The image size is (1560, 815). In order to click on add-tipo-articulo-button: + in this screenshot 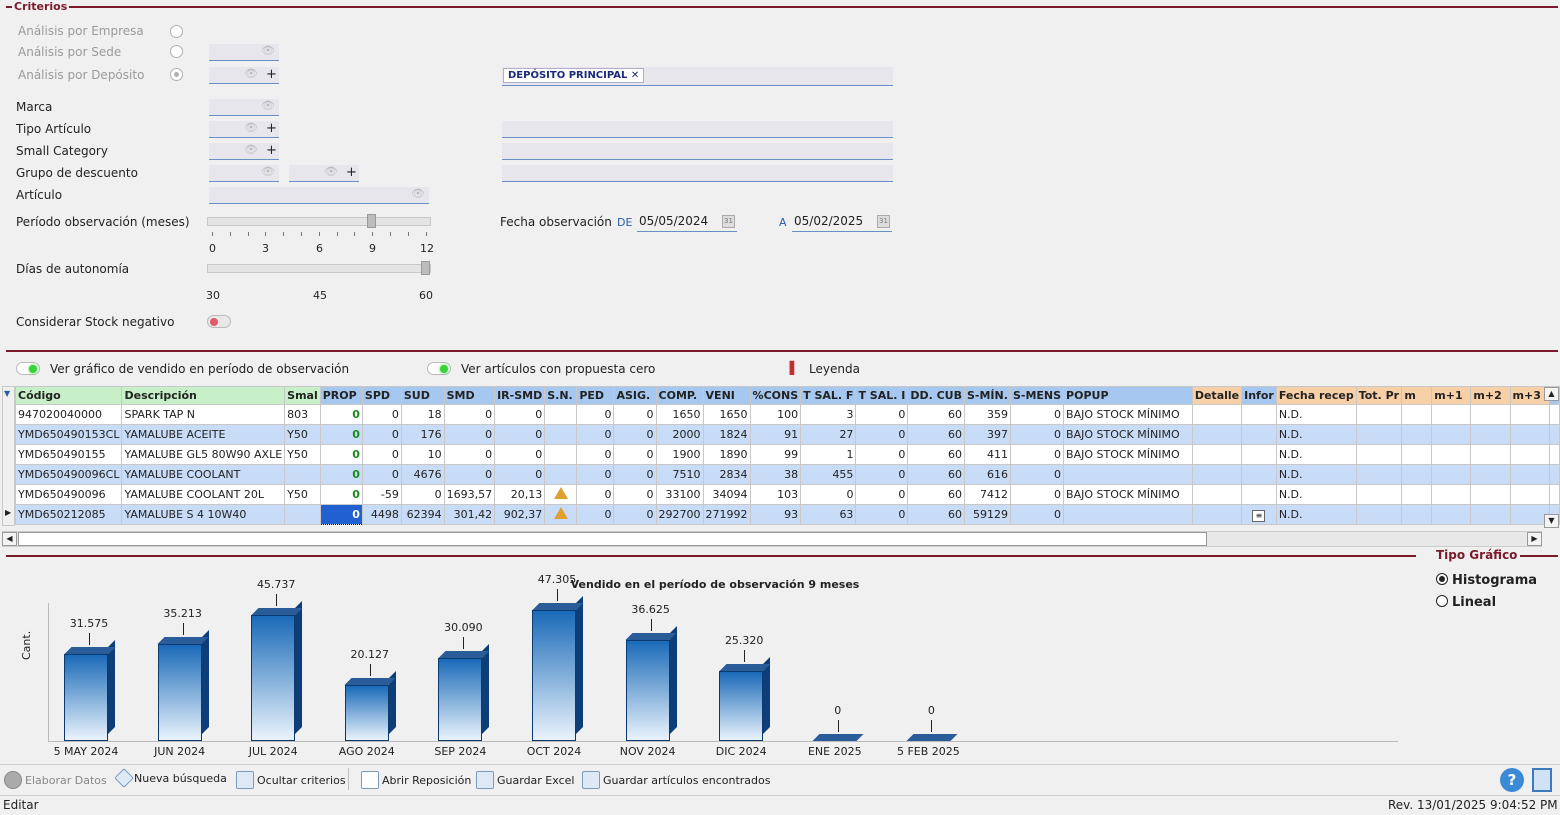, I will do `click(271, 128)`.